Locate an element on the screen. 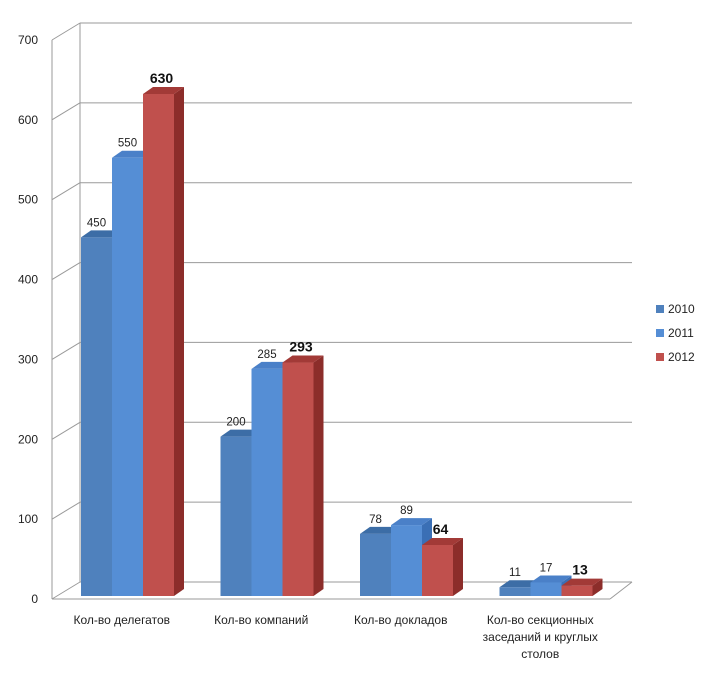  legend: 2010 2011 2012 is located at coordinates (675, 333).